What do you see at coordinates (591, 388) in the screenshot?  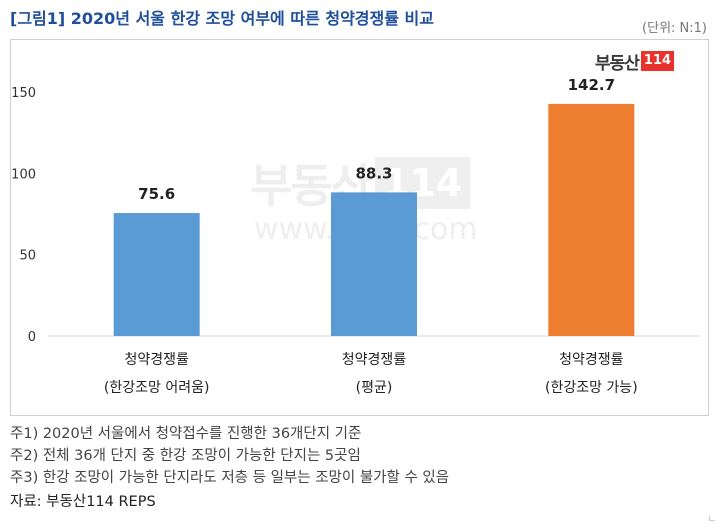 I see `x-category-label: (한강조망 가능)` at bounding box center [591, 388].